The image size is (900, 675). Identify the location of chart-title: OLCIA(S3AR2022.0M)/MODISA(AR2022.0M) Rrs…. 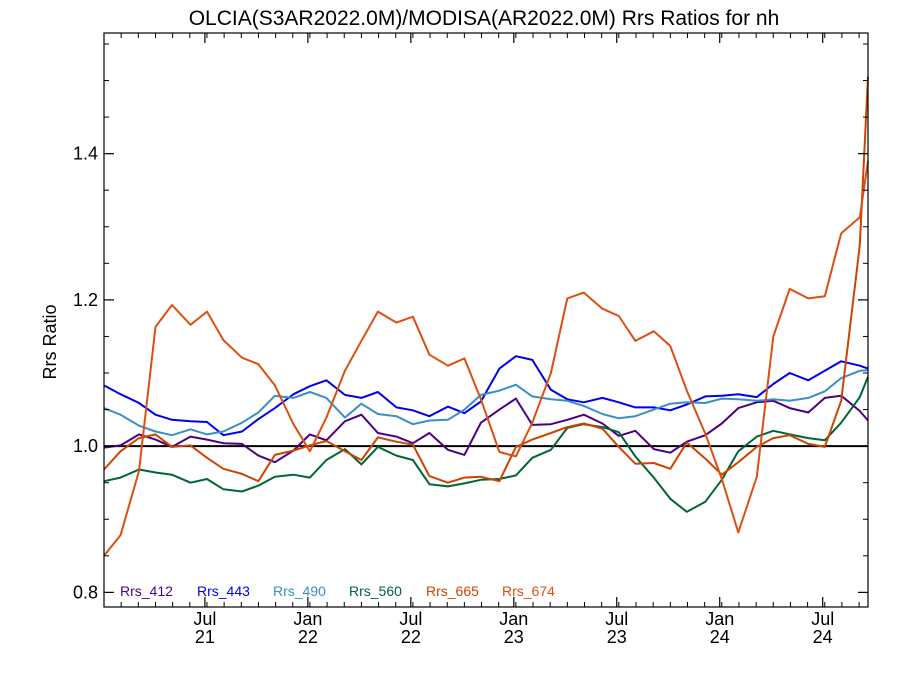
(484, 18).